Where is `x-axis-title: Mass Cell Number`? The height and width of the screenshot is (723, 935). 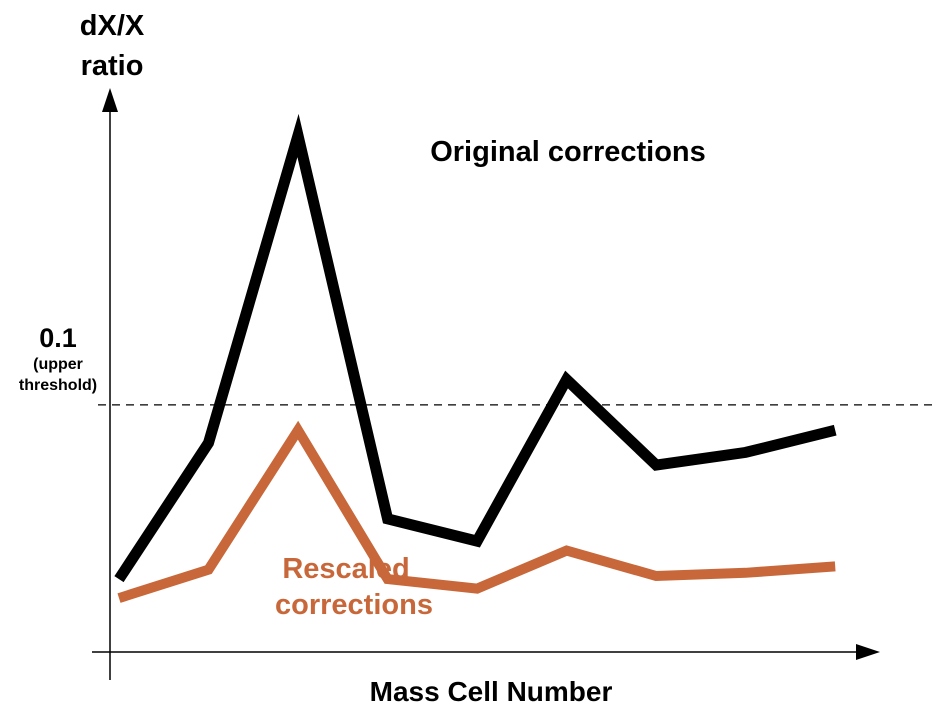 x-axis-title: Mass Cell Number is located at coordinates (491, 691).